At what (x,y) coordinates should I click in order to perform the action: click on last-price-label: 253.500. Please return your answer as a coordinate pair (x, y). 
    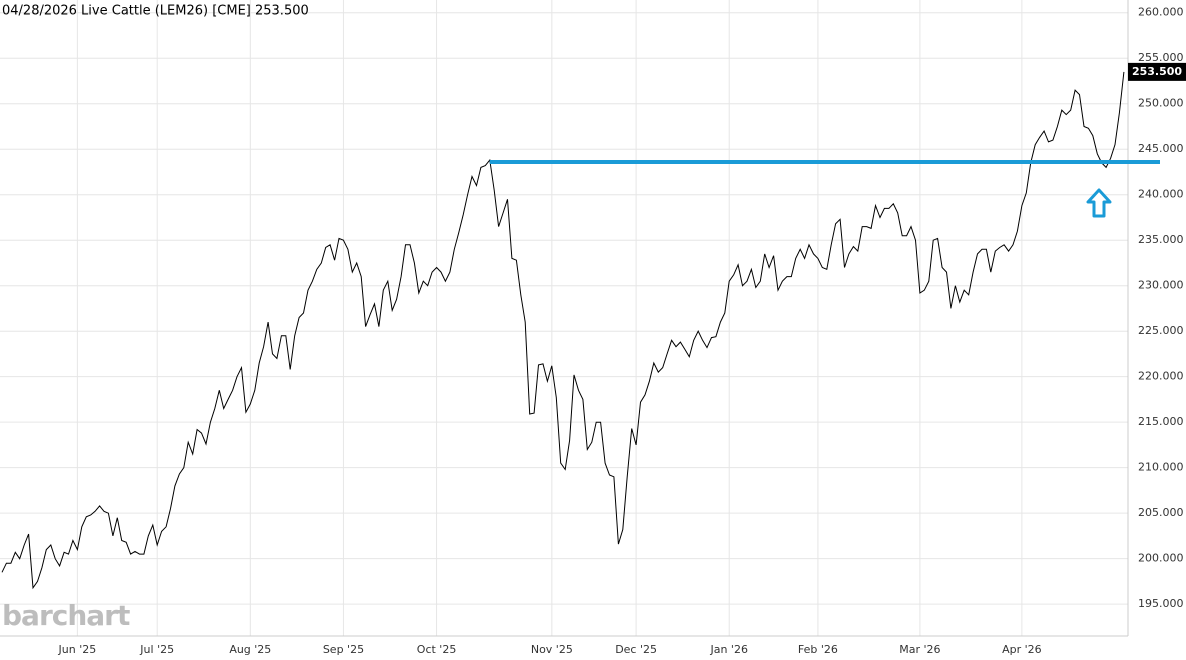
    Looking at the image, I should click on (1157, 71).